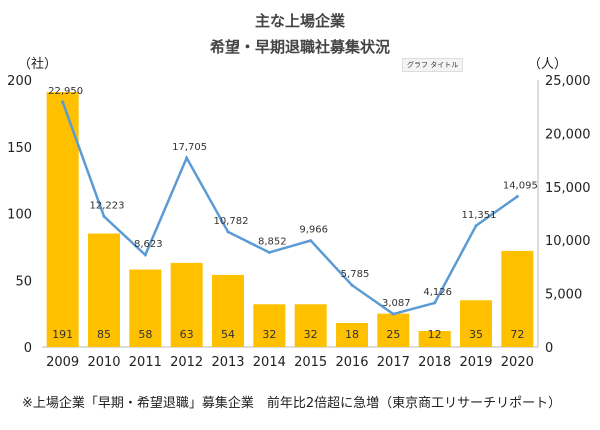 The image size is (600, 430). I want to click on line-value-label: 4,126, so click(437, 292).